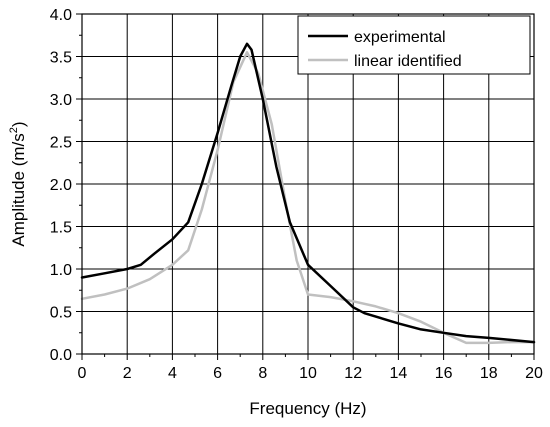 Image resolution: width=550 pixels, height=427 pixels. Describe the element at coordinates (61, 270) in the screenshot. I see `y-tick-label: 1.0` at that location.